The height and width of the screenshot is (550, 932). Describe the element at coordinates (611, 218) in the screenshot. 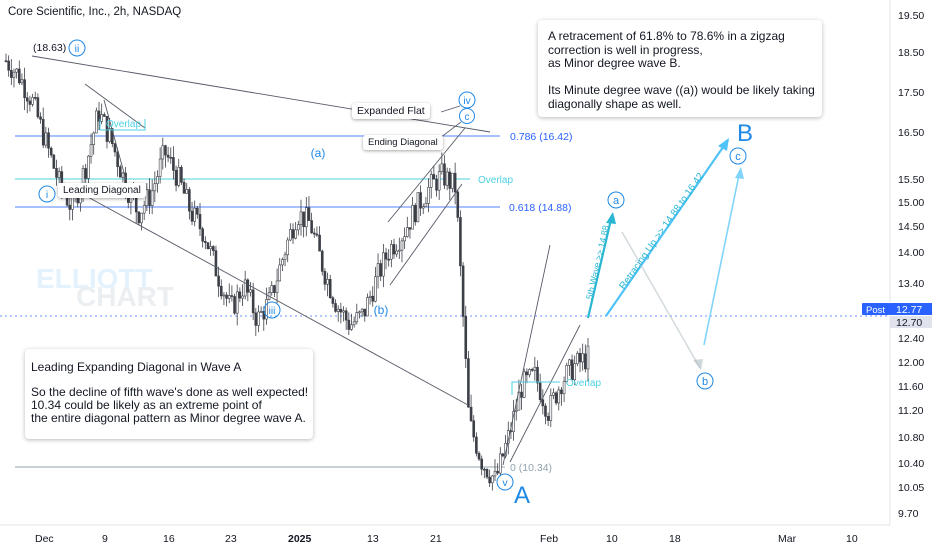

I see `fifth-wave-arrowhead` at that location.